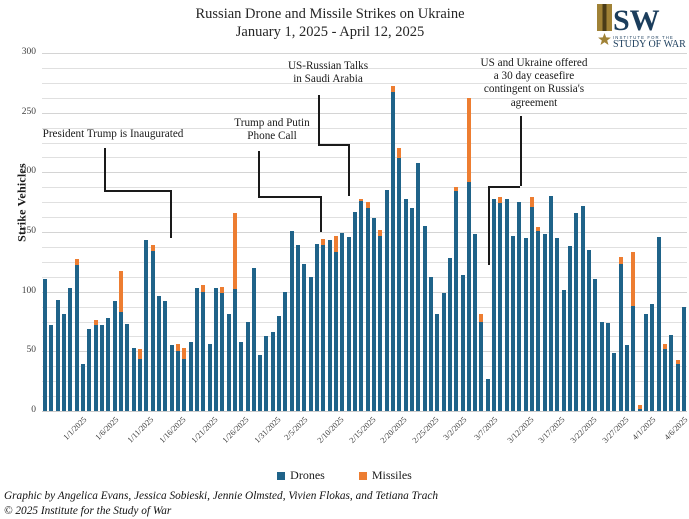 This screenshot has height=519, width=689. I want to click on annotation-leader-trump-inaugurated-h, so click(137, 191).